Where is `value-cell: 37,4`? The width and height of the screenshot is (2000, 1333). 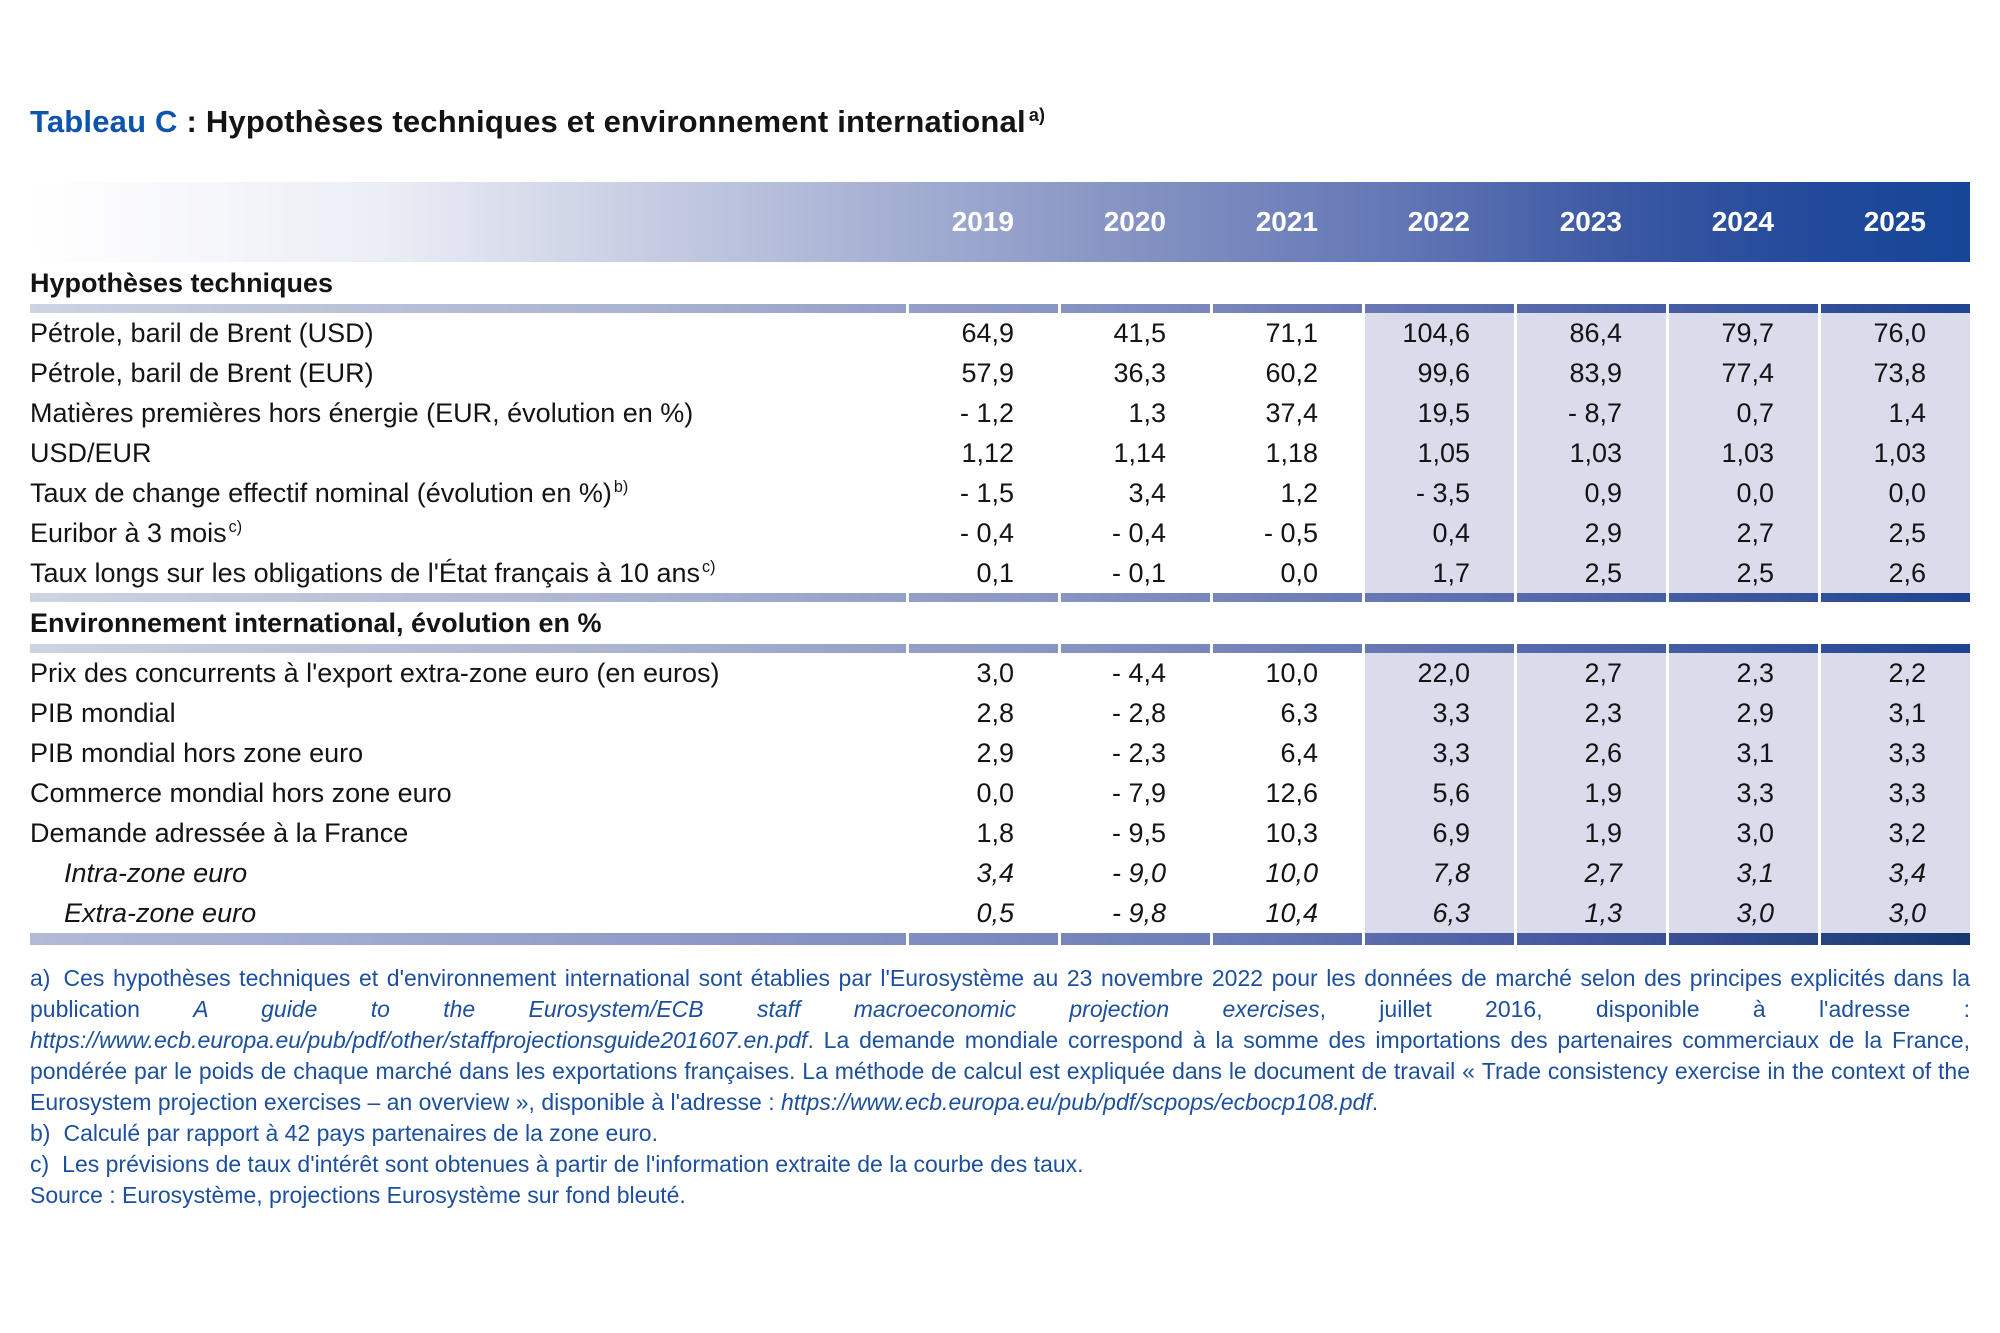 value-cell: 37,4 is located at coordinates (1291, 412).